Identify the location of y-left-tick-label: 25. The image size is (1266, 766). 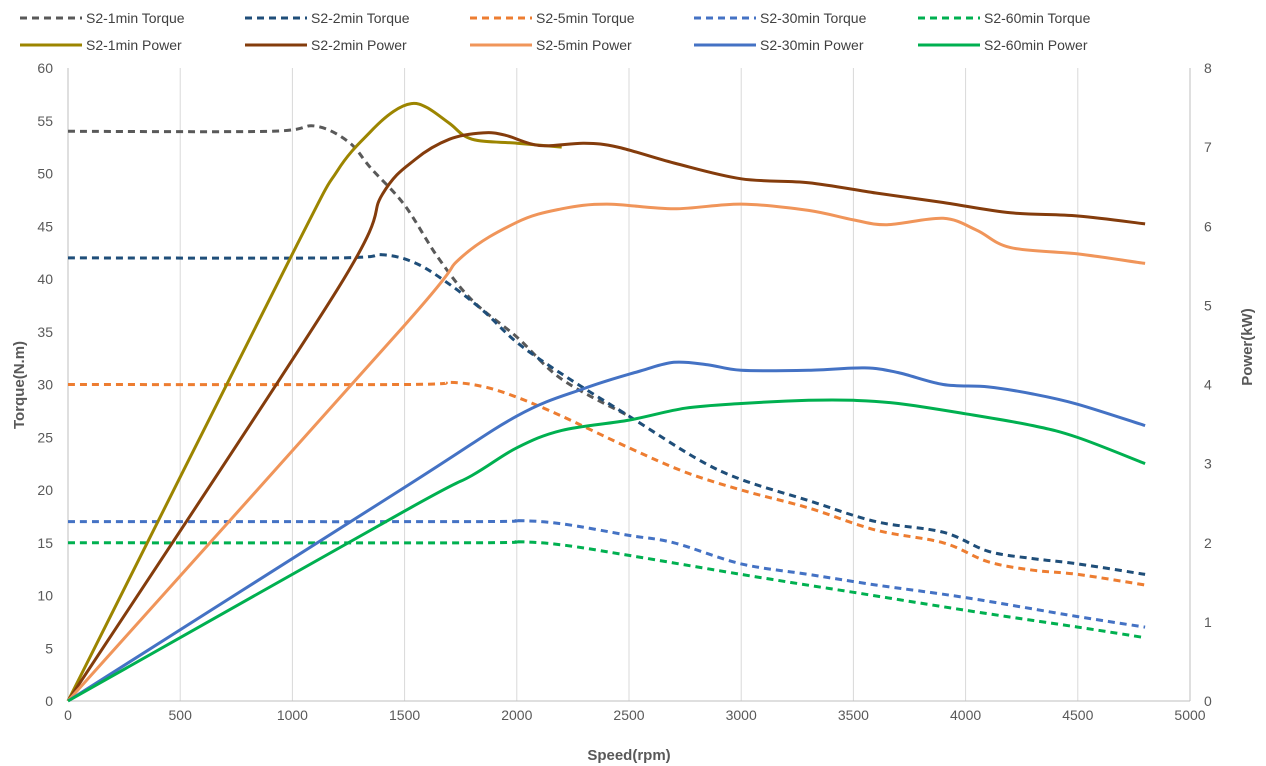
(45, 437).